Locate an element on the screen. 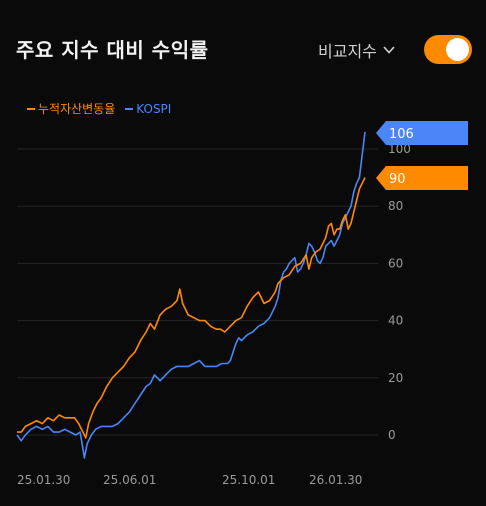  page-title: 주요 지수 대비 수익률 is located at coordinates (112, 50).